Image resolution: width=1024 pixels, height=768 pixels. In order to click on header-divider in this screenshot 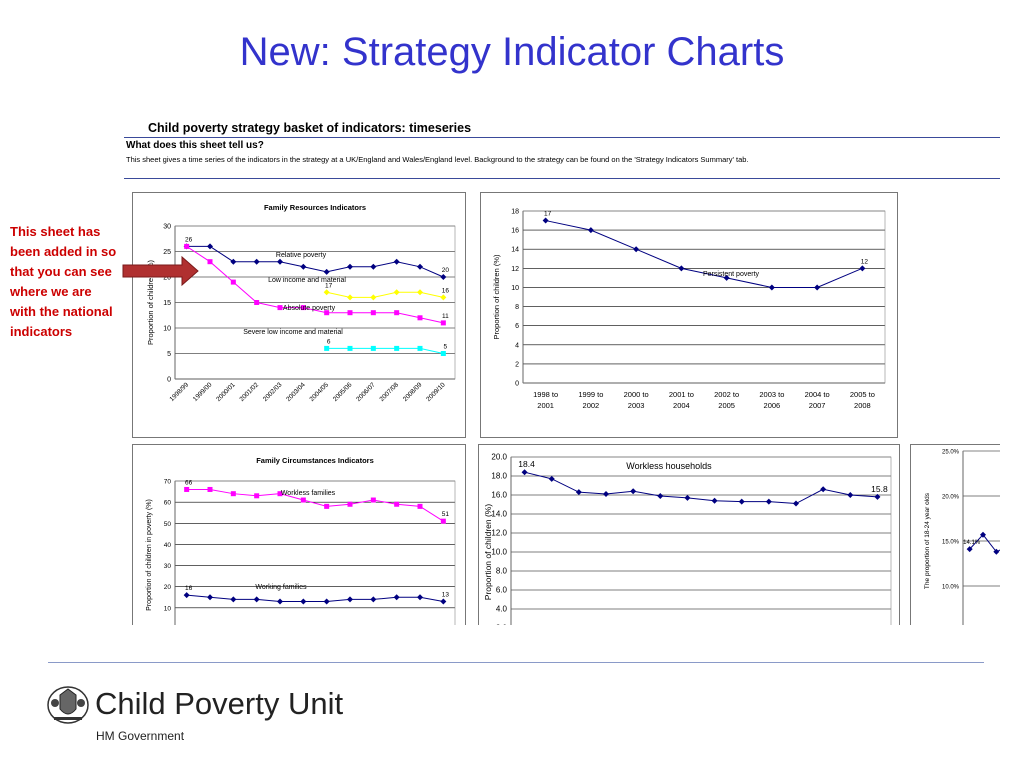, I will do `click(562, 137)`.